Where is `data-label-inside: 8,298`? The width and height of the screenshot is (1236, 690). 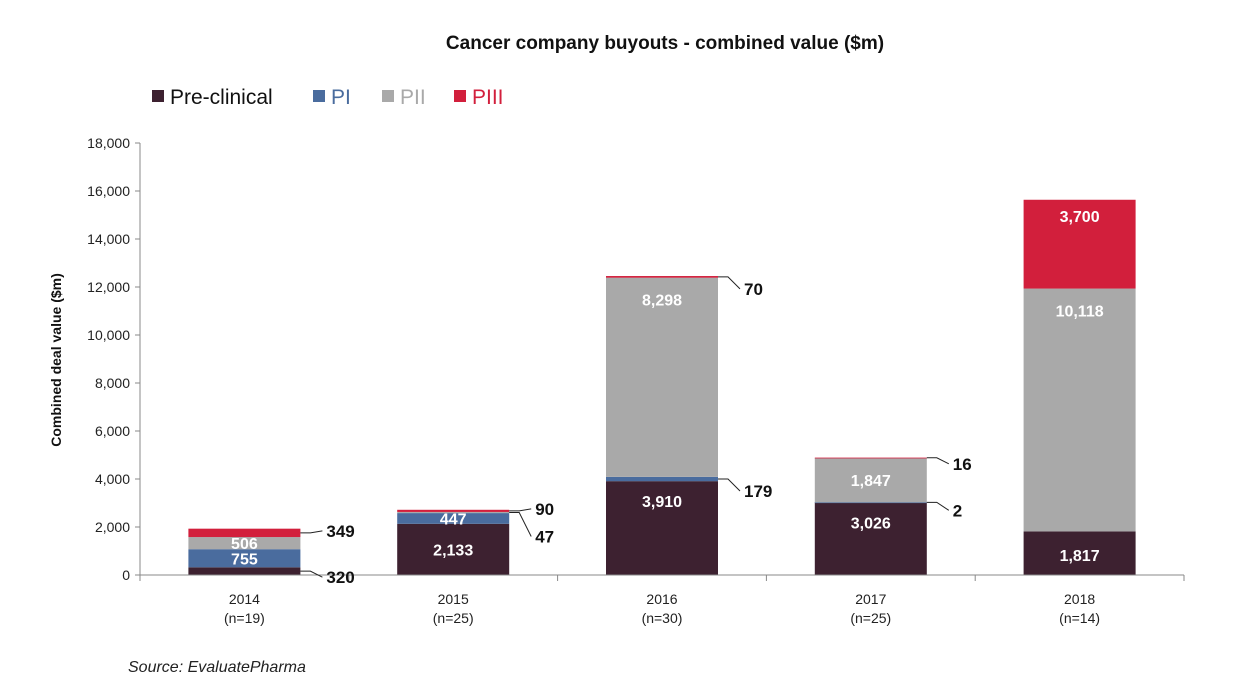 data-label-inside: 8,298 is located at coordinates (662, 301).